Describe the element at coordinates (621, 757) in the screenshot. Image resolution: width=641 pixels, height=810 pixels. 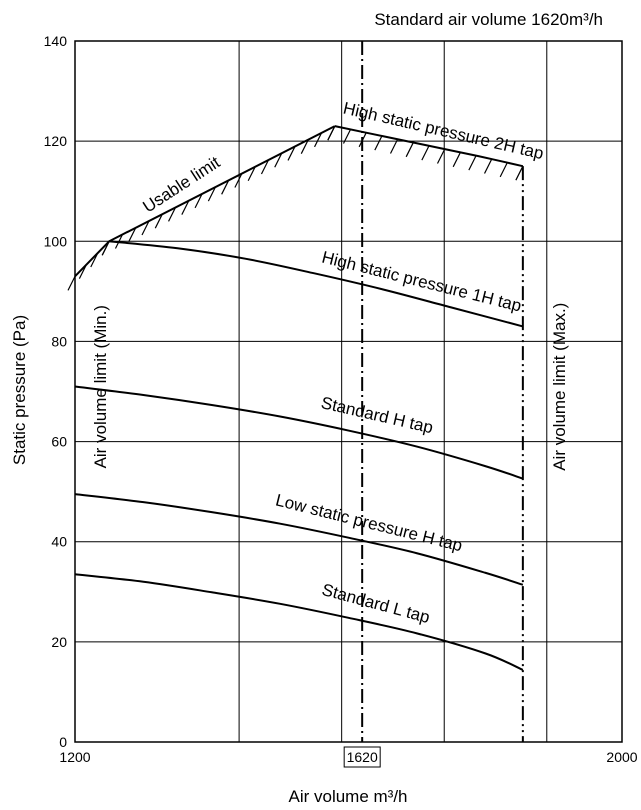
I see `x-tick-label-max: 2000` at that location.